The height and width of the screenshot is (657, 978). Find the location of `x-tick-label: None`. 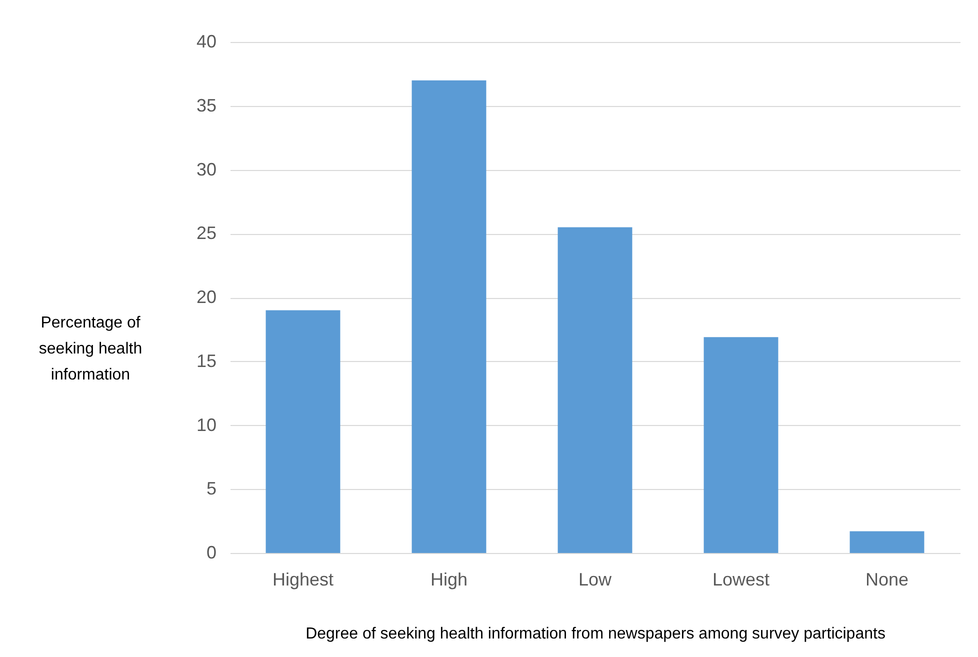

x-tick-label: None is located at coordinates (887, 580).